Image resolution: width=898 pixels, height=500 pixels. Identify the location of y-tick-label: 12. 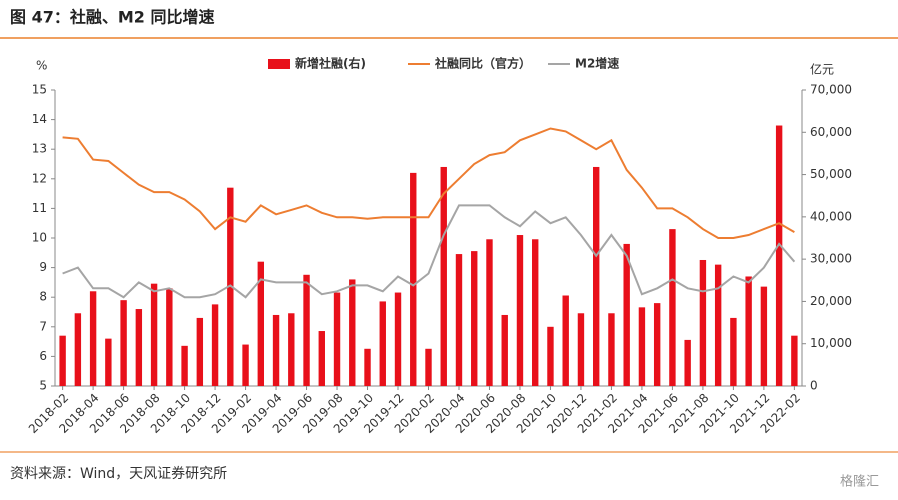
(39, 178).